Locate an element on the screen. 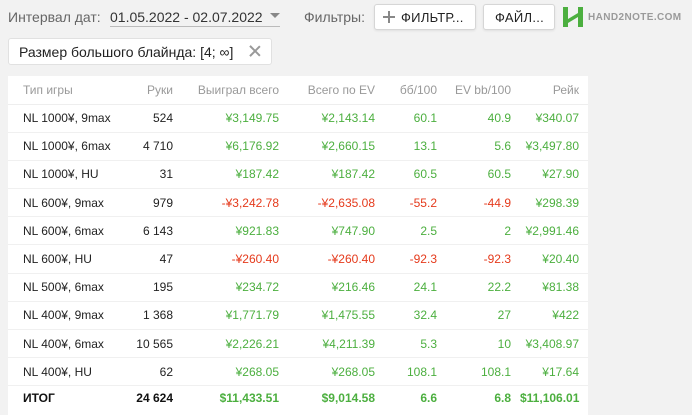 Image resolution: width=692 pixels, height=415 pixels. ev-total-cell: ¥2,143.14 is located at coordinates (336, 118).